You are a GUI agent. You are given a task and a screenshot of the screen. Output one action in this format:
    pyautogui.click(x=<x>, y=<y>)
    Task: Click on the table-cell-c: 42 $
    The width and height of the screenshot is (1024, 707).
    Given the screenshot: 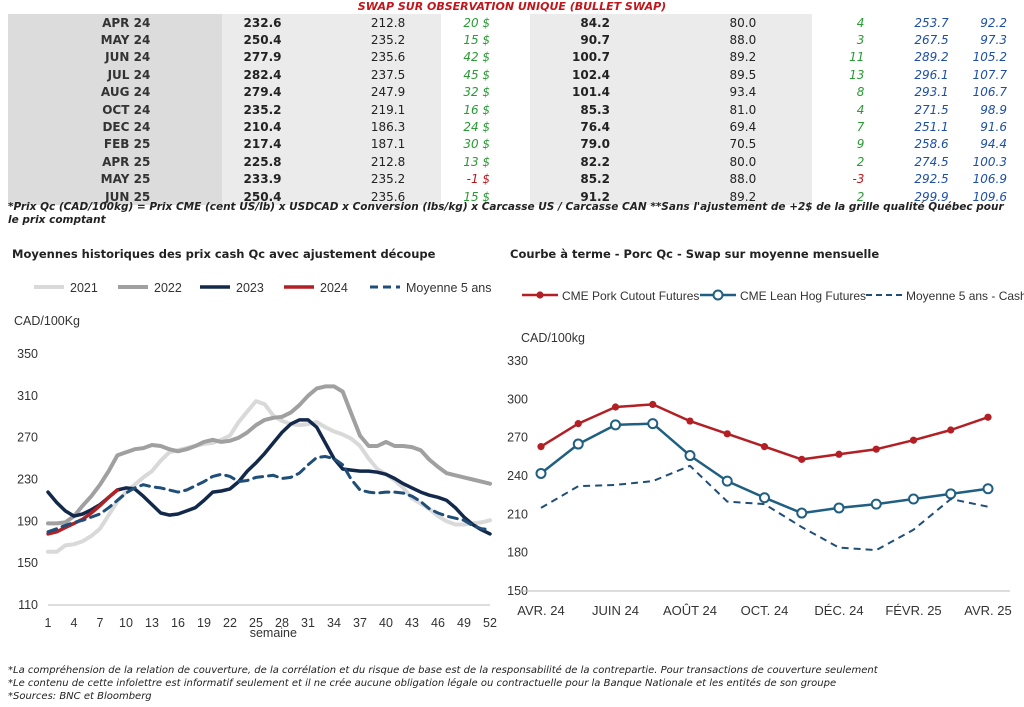 What is the action you would take?
    pyautogui.click(x=477, y=57)
    